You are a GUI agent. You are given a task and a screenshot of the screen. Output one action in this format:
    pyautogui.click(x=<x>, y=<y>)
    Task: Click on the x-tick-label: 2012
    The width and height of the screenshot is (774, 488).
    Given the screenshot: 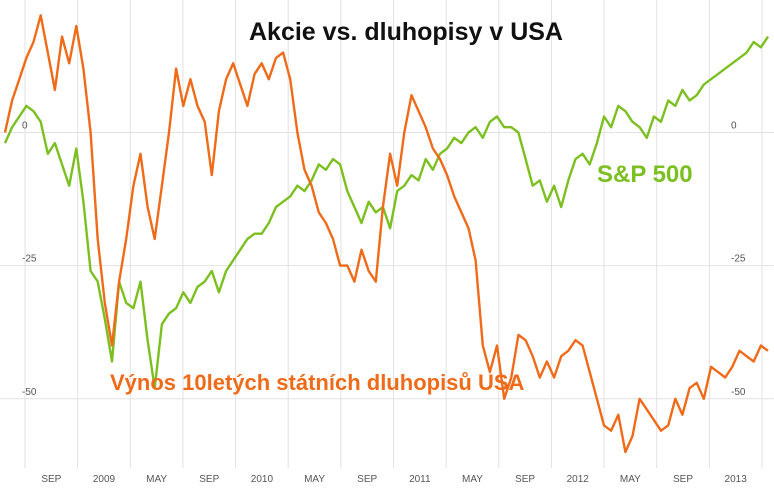 What is the action you would take?
    pyautogui.click(x=578, y=479)
    